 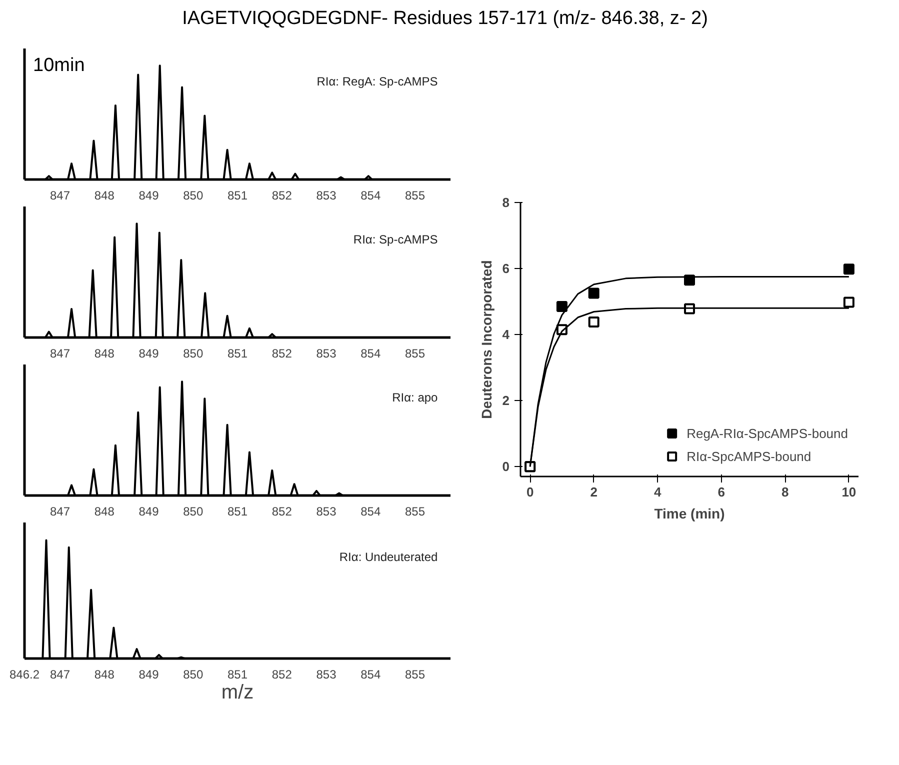 What do you see at coordinates (767, 433) in the screenshot?
I see `legend-label: RegA-RIα-SpcAMPS-bound` at bounding box center [767, 433].